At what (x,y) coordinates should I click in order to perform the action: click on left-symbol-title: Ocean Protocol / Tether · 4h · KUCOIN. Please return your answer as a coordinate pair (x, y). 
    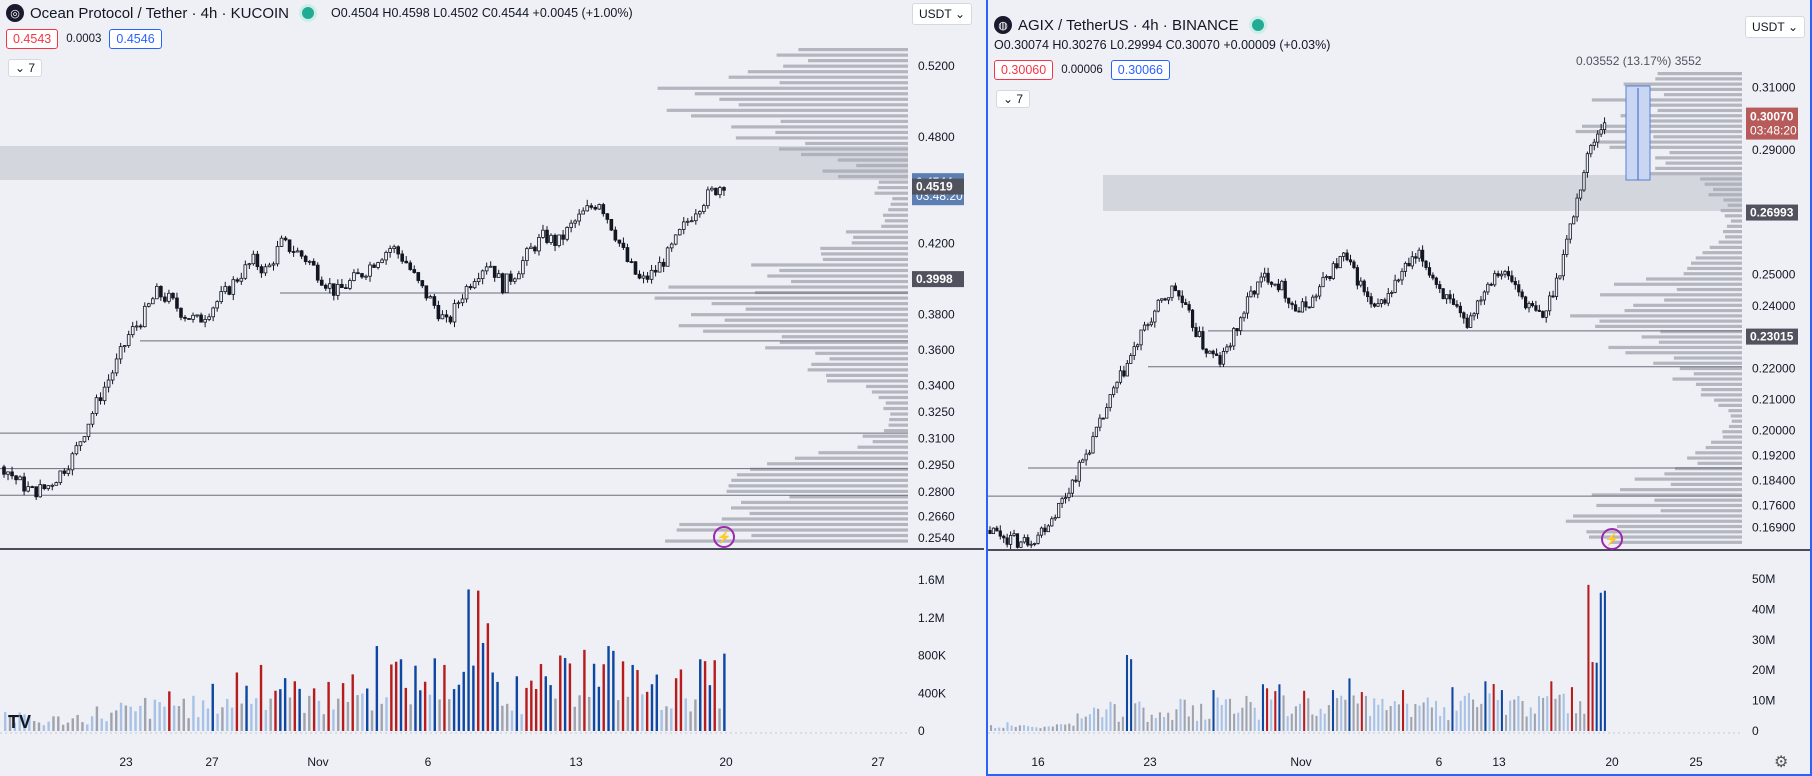
    Looking at the image, I should click on (159, 13).